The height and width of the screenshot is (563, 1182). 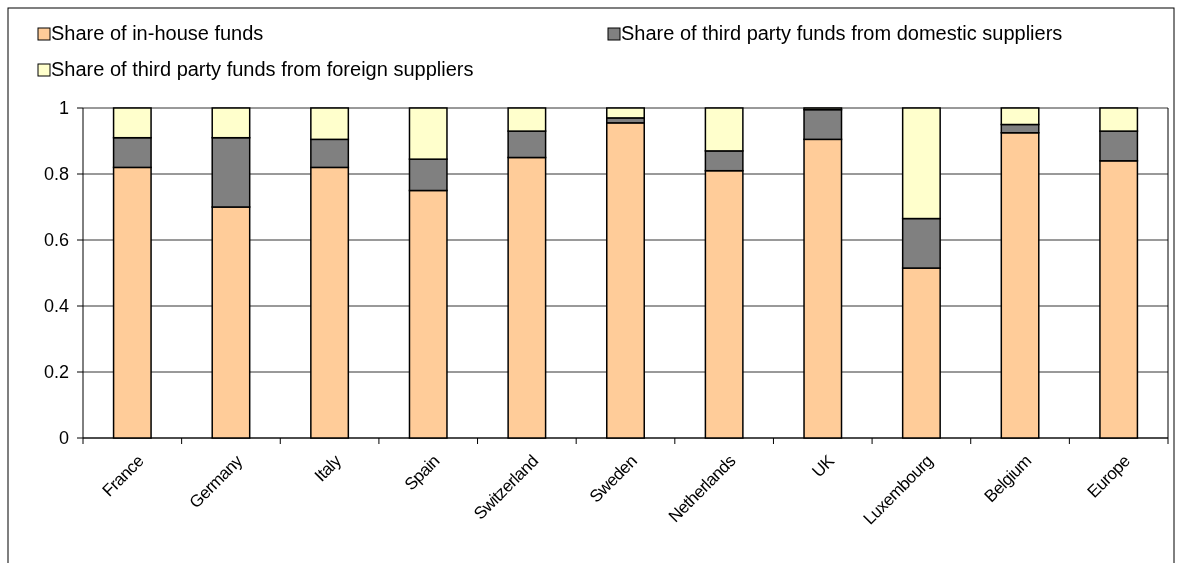 I want to click on y-tick-label: 0.2, so click(x=56, y=372).